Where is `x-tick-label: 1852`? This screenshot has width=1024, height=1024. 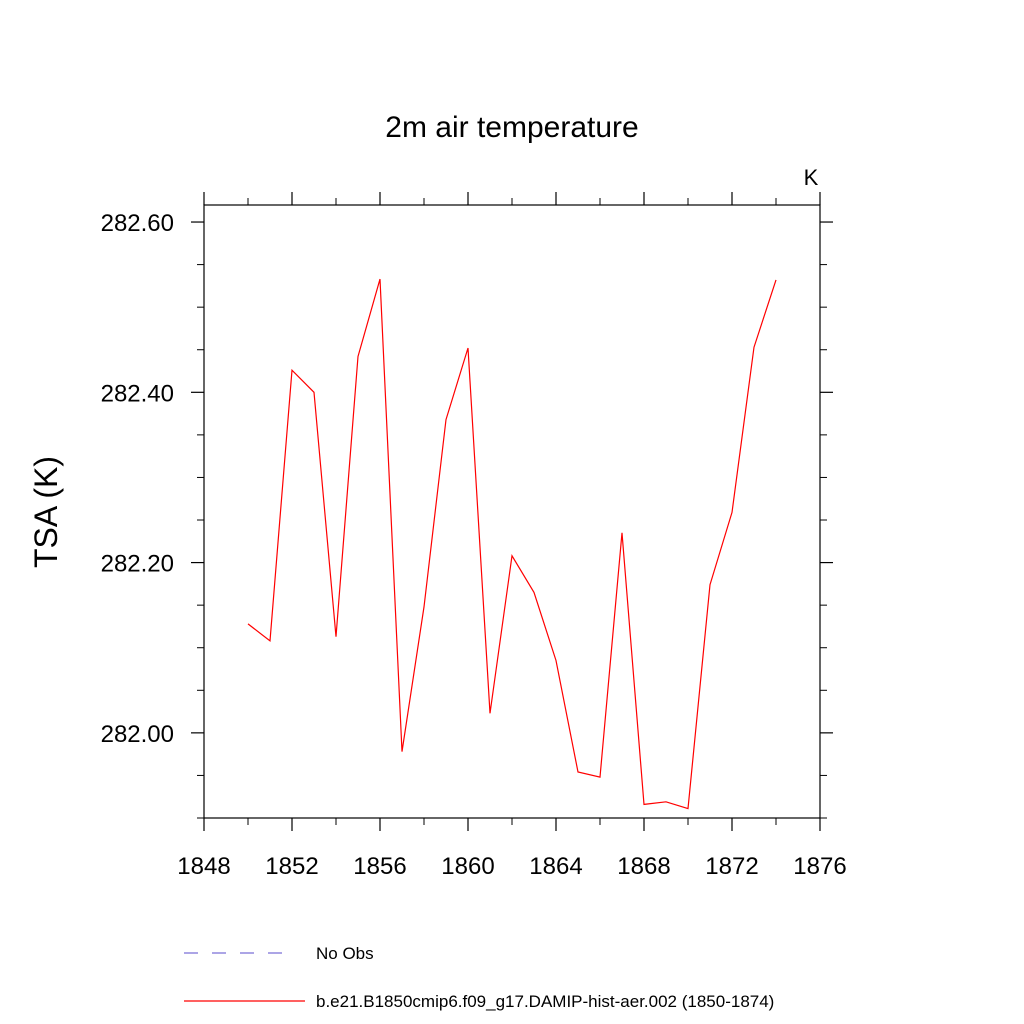
x-tick-label: 1852 is located at coordinates (291, 866).